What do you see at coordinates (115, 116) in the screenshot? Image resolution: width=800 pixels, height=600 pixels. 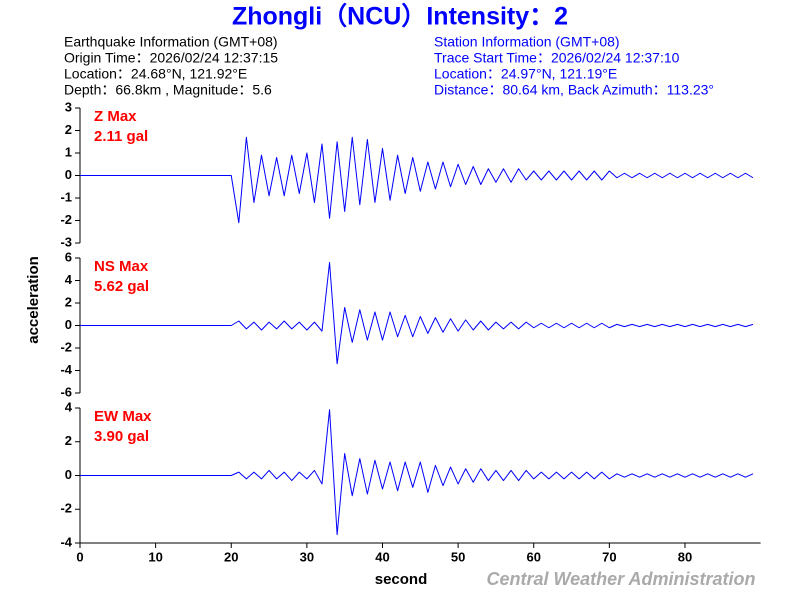 I see `component-label: Z Max` at bounding box center [115, 116].